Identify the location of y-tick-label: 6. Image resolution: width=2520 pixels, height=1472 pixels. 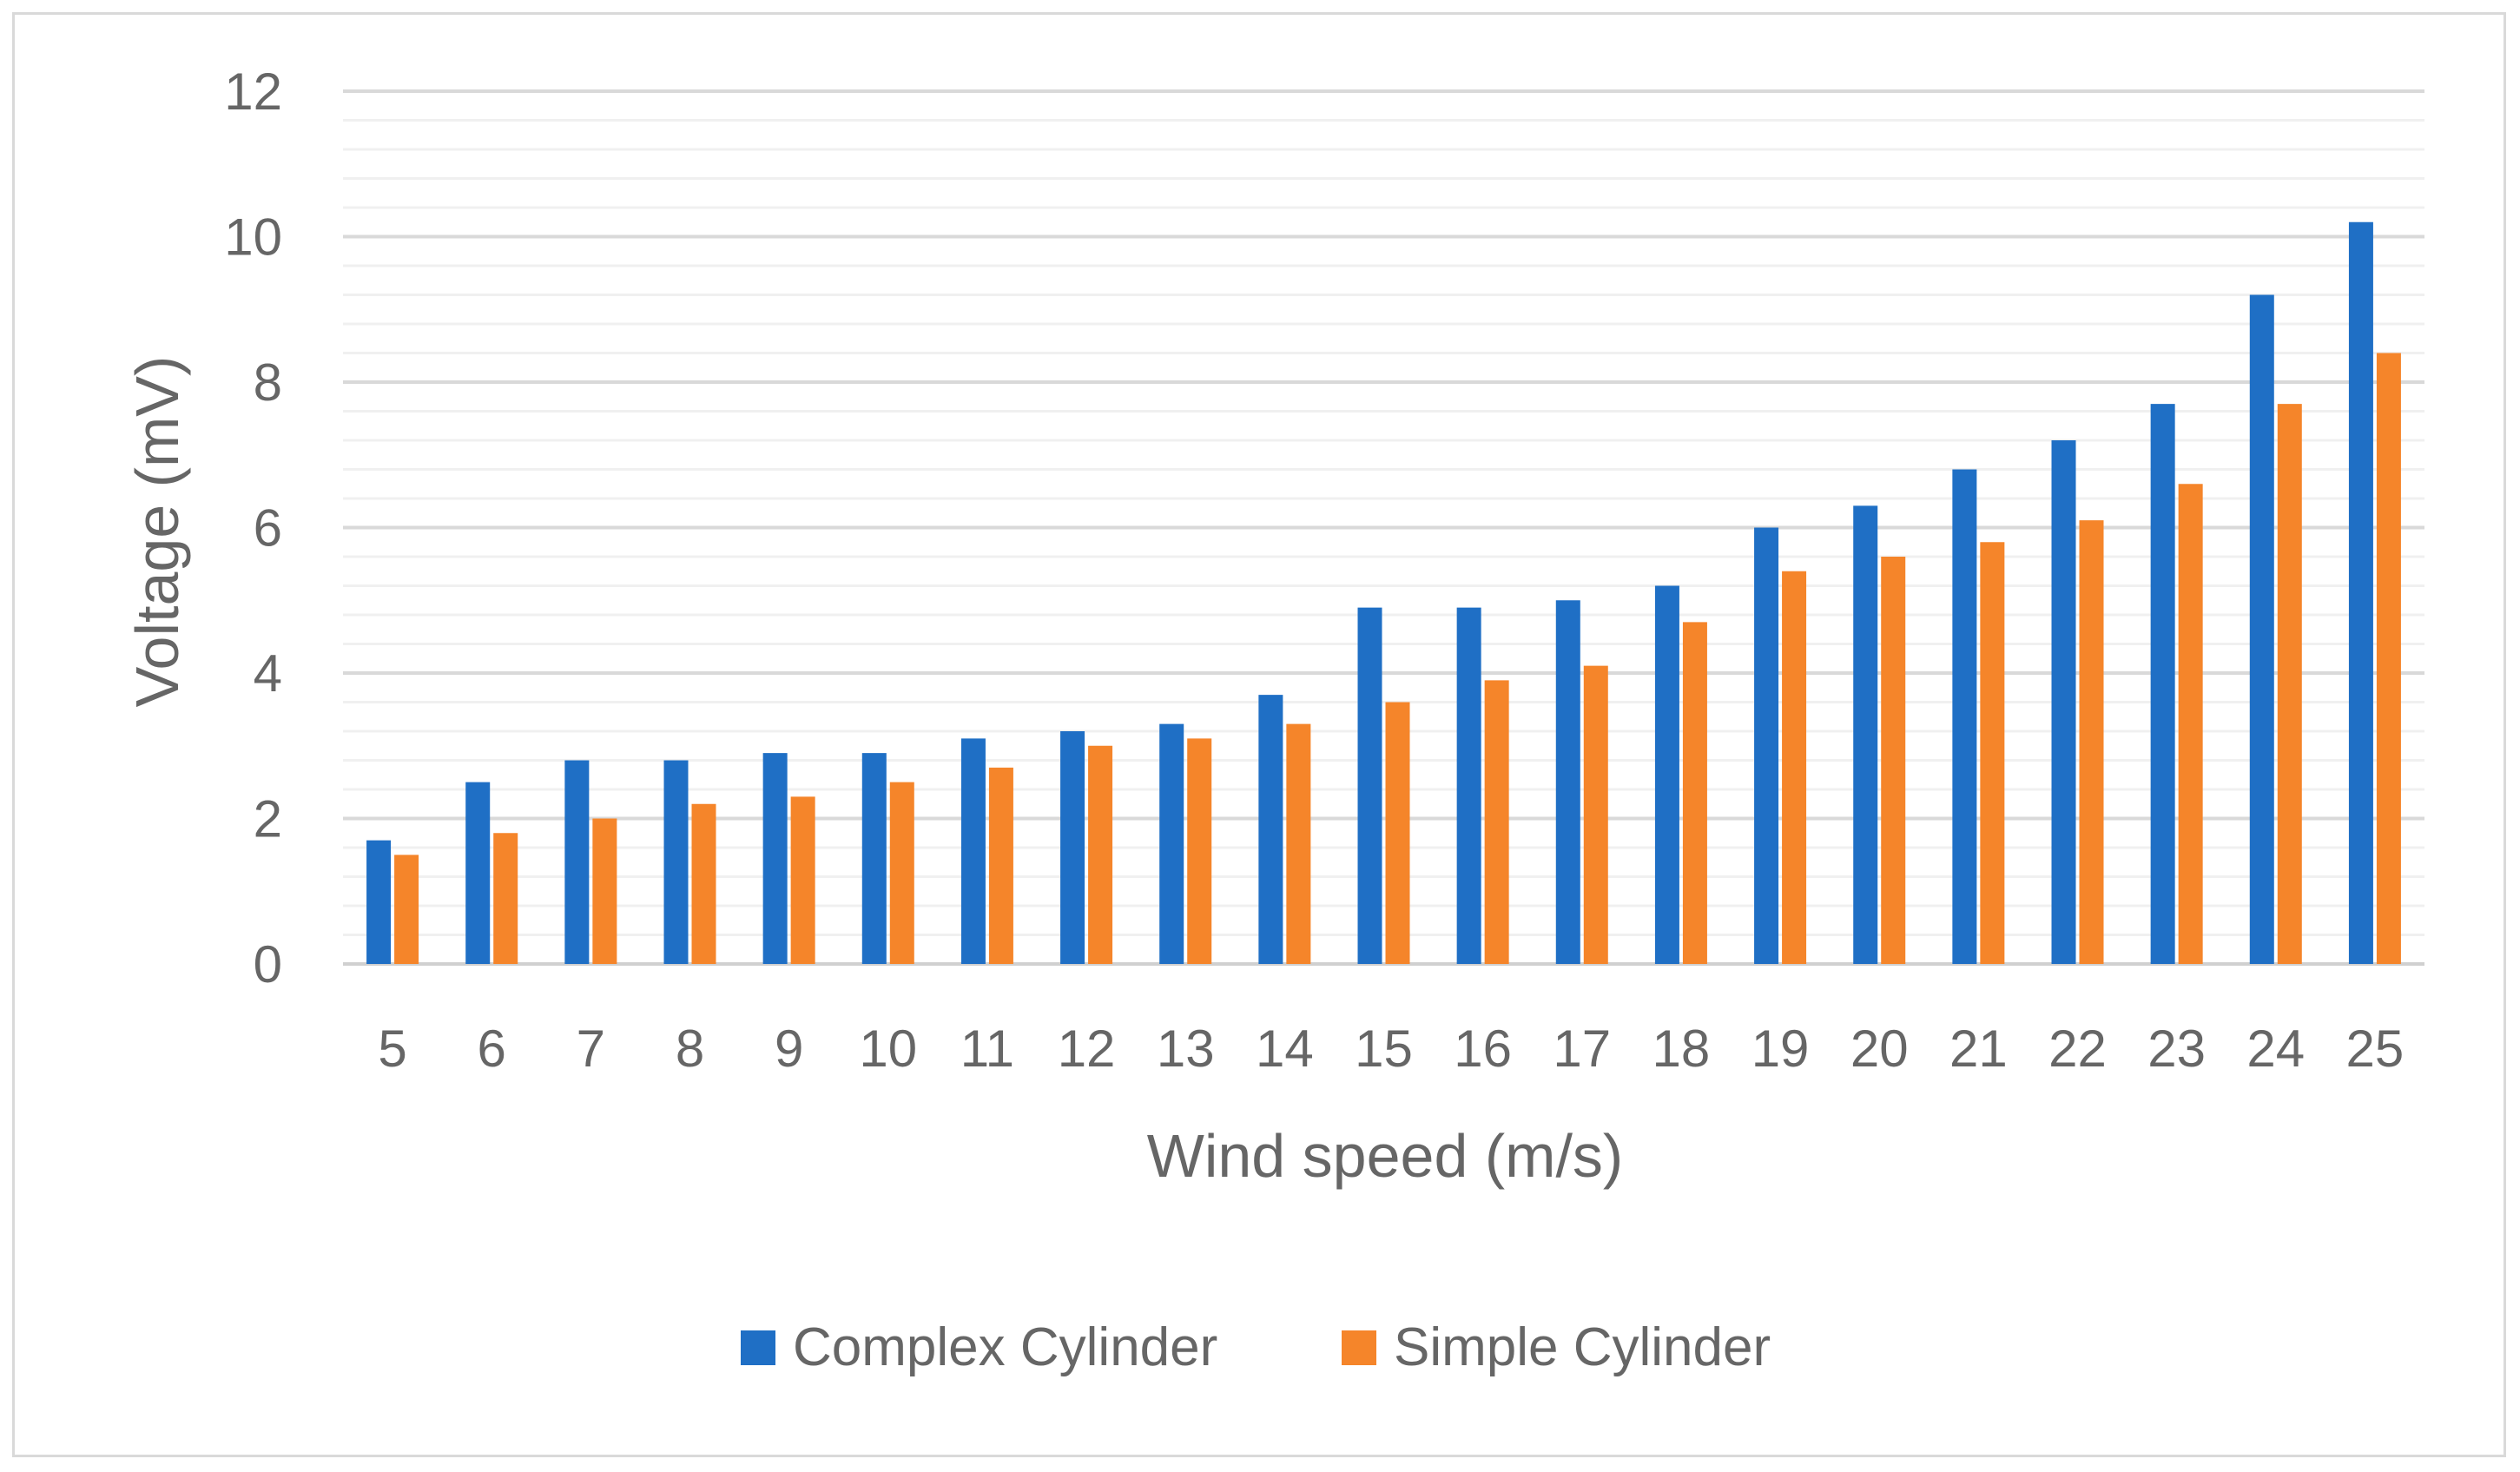
(268, 528).